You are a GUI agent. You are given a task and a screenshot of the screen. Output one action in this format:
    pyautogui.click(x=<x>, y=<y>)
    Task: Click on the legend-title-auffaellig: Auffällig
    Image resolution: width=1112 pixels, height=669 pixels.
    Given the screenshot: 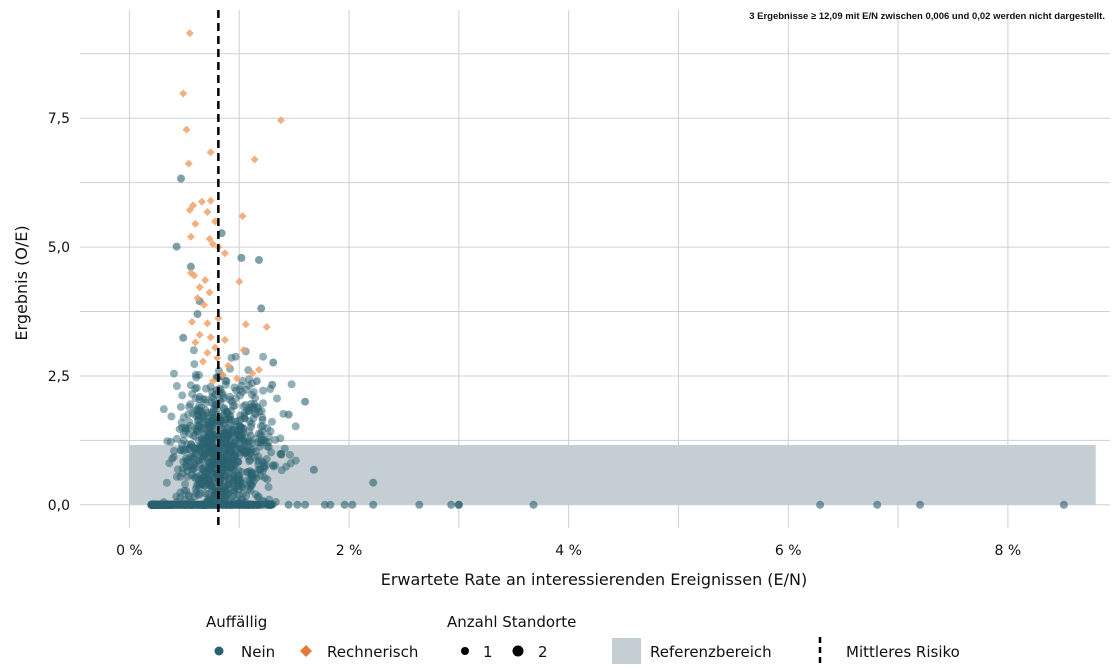 What is the action you would take?
    pyautogui.click(x=236, y=622)
    